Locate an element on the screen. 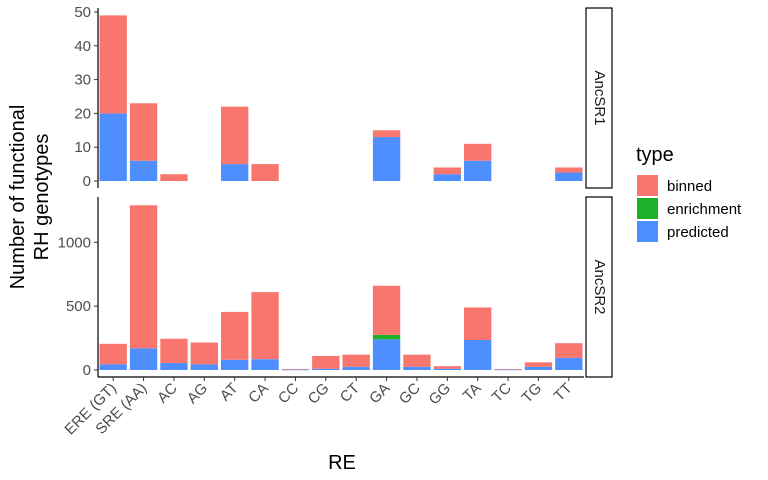  bar-binned-tg is located at coordinates (538, 364).